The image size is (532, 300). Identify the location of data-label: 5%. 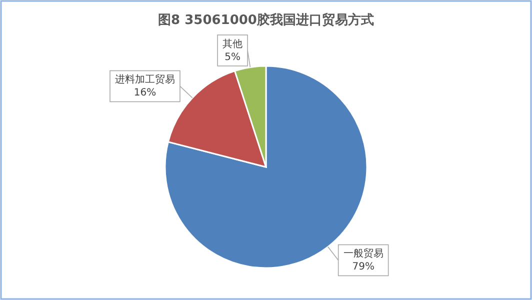
(232, 57).